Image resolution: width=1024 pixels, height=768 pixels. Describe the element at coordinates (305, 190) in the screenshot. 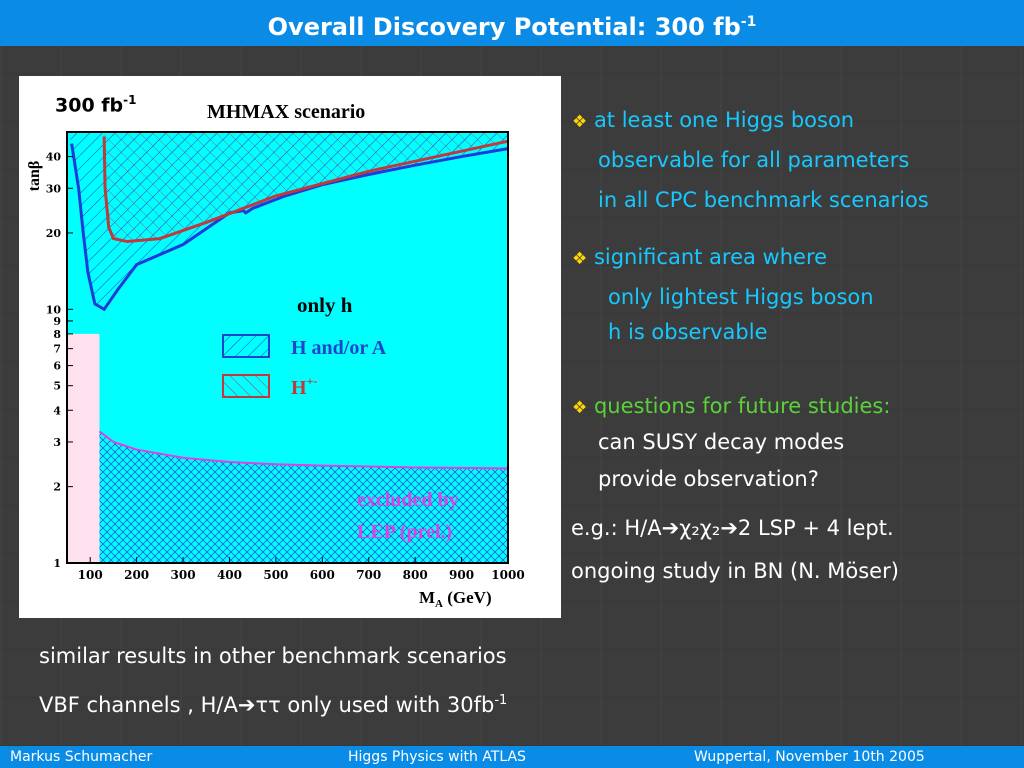

I see `h-plus-minus-contour` at that location.